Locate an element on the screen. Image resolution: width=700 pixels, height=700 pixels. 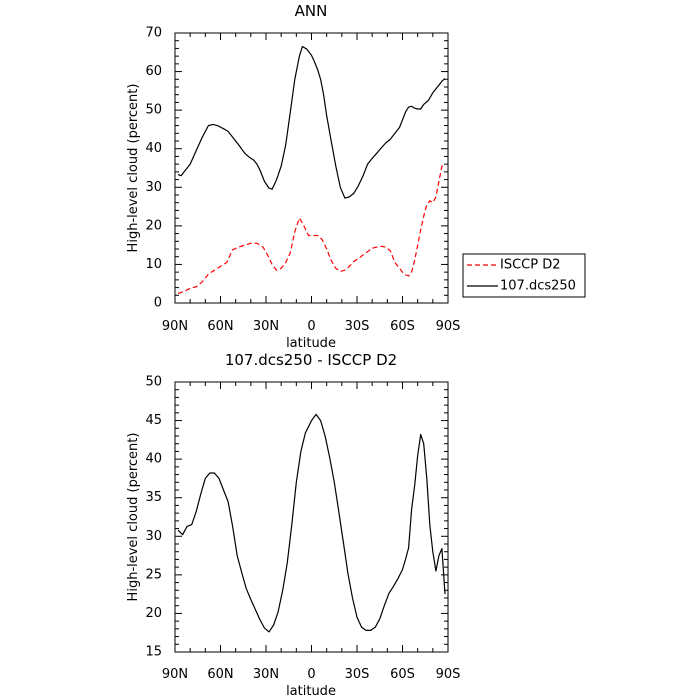
panel-bottom-y-tick-label: 15 is located at coordinates (153, 652).